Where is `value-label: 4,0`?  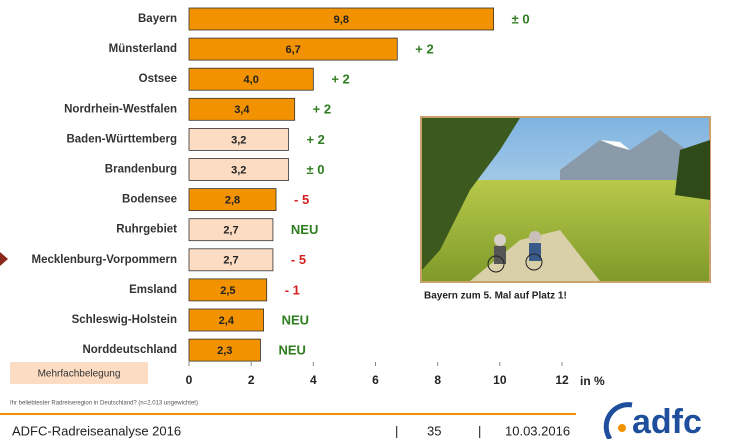
value-label: 4,0 is located at coordinates (251, 80).